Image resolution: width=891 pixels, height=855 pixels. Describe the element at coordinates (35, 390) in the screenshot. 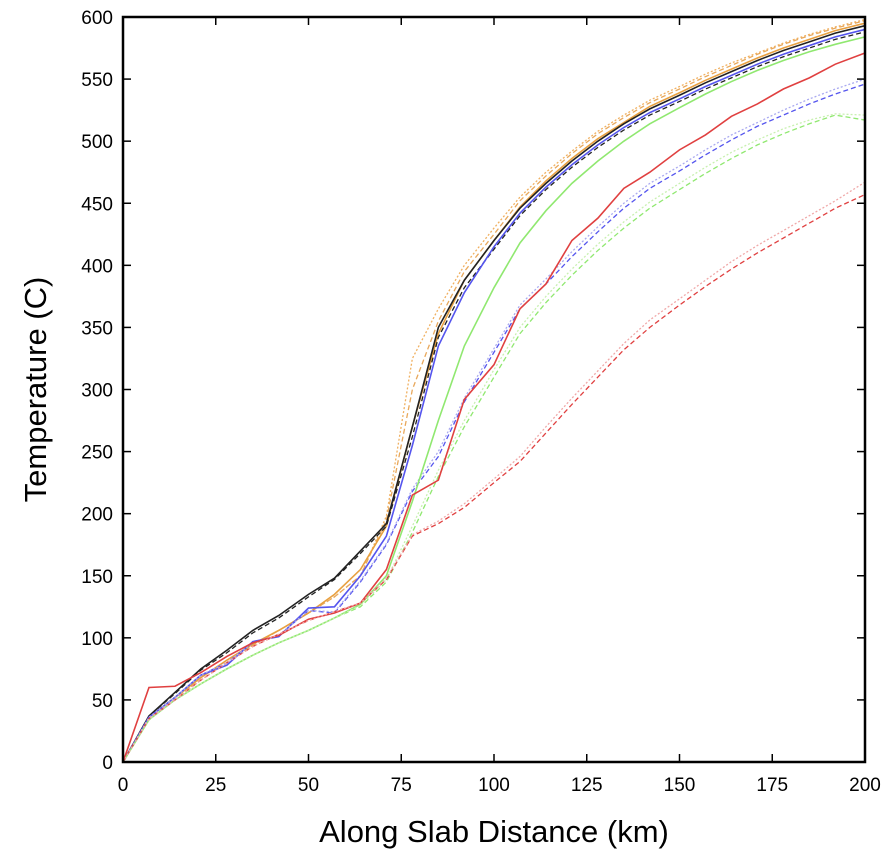

I see `y-axis-title: Temperature (C)` at that location.